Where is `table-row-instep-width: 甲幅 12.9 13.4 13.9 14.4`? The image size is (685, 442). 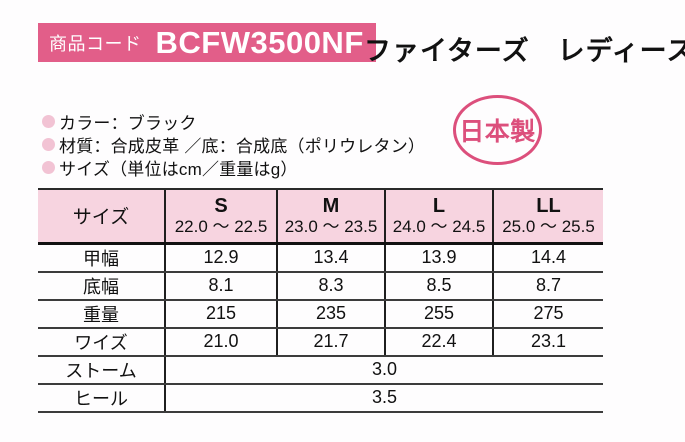
table-row-instep-width: 甲幅 12.9 13.4 13.9 14.4 is located at coordinates (320, 258).